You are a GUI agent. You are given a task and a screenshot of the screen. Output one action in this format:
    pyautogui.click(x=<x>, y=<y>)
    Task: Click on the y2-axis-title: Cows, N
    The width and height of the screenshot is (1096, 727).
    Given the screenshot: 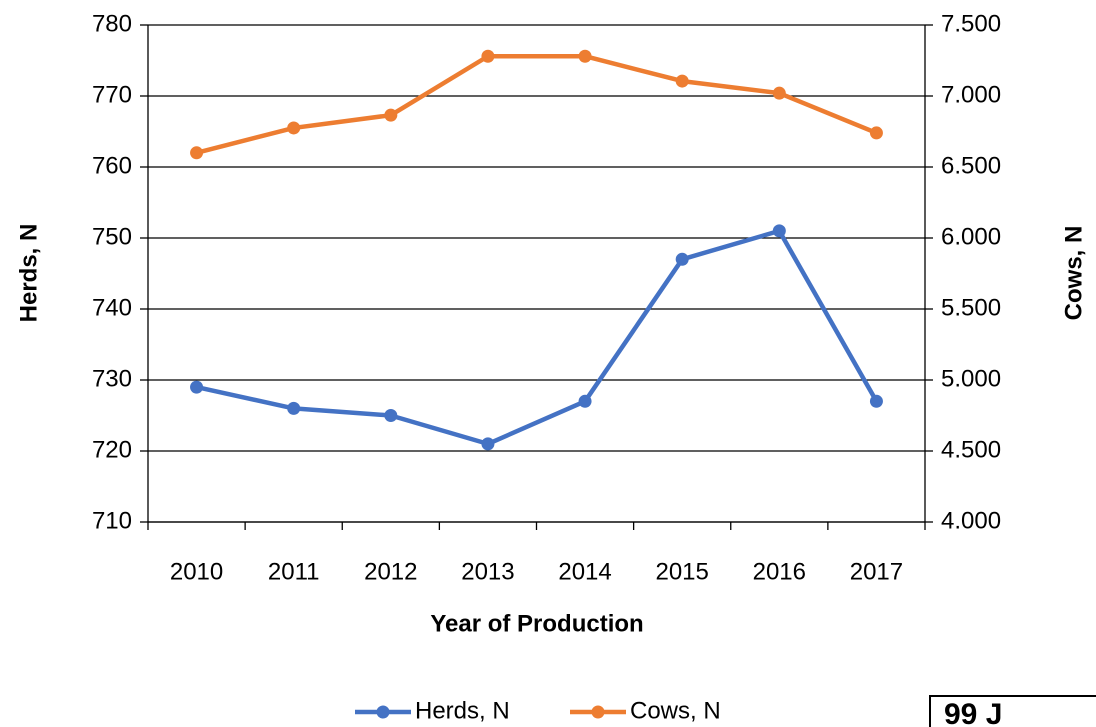 What is the action you would take?
    pyautogui.click(x=1073, y=273)
    